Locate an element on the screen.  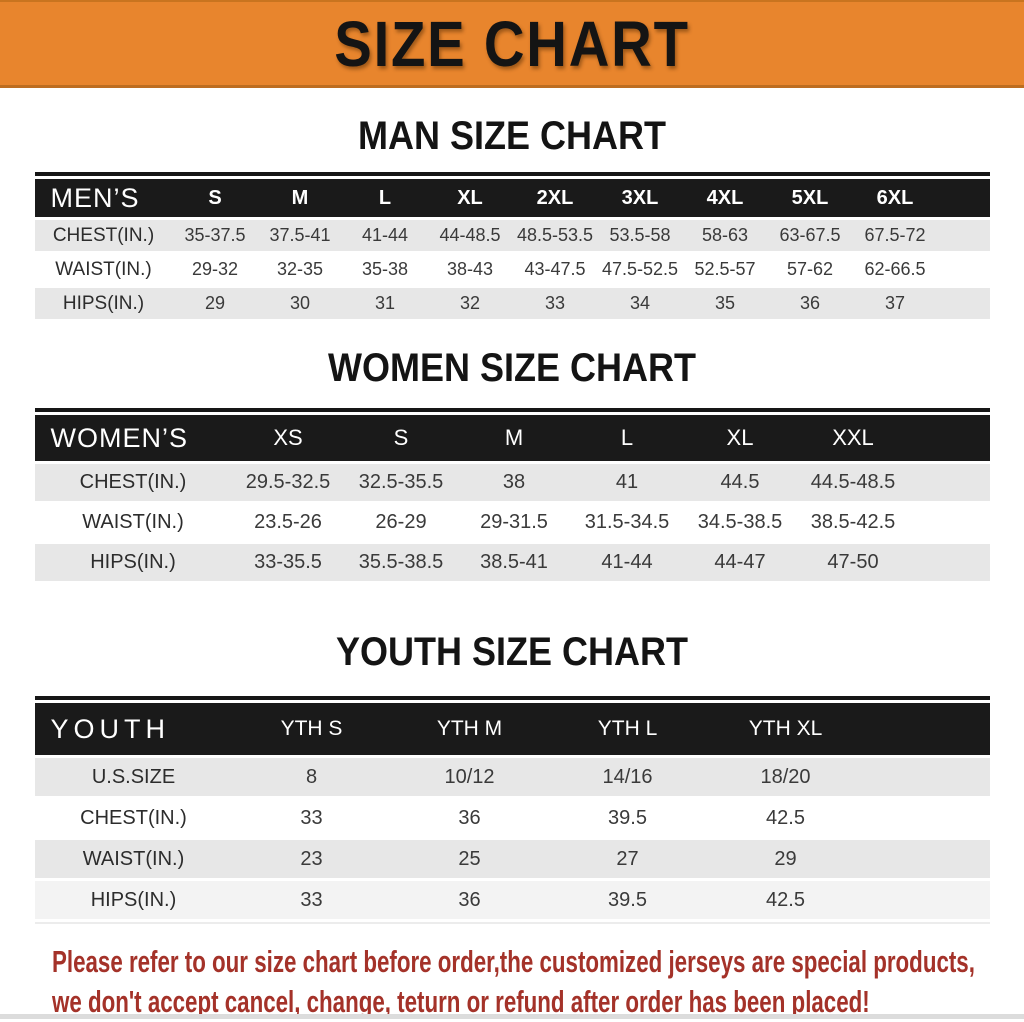
size-value-cell: 34 is located at coordinates (640, 303).